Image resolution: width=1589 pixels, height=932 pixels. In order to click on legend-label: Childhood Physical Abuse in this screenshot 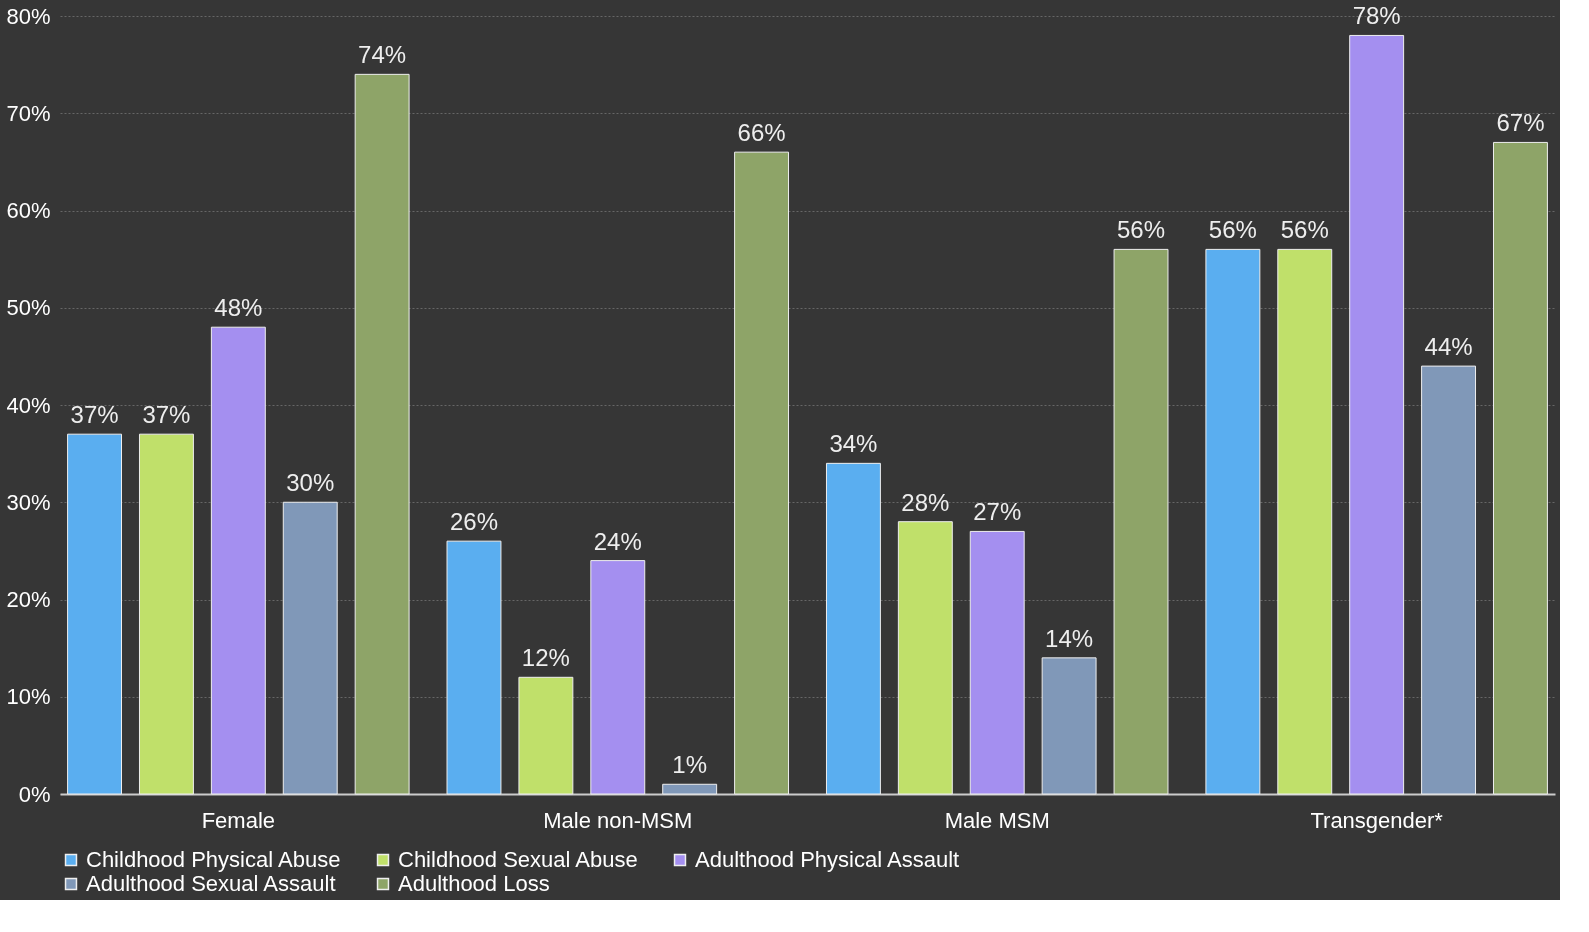, I will do `click(213, 859)`.